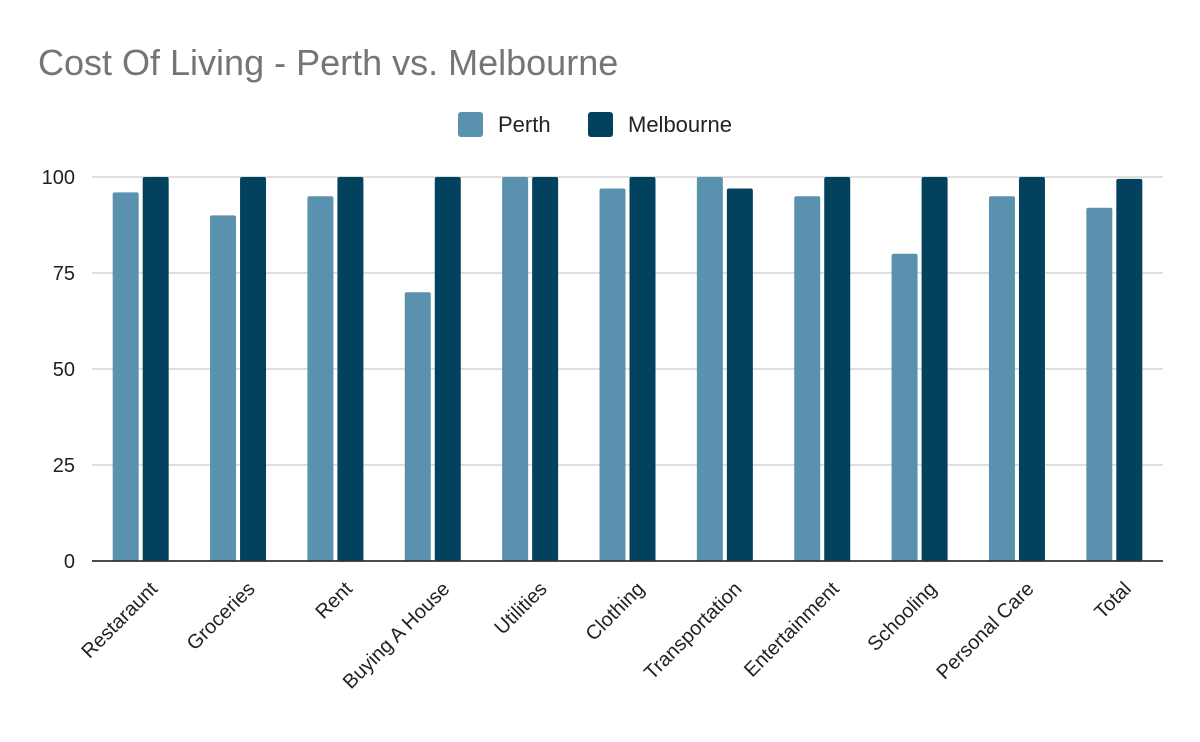 The width and height of the screenshot is (1200, 742). What do you see at coordinates (447, 369) in the screenshot?
I see `bar-melbourne-buying-a-house` at bounding box center [447, 369].